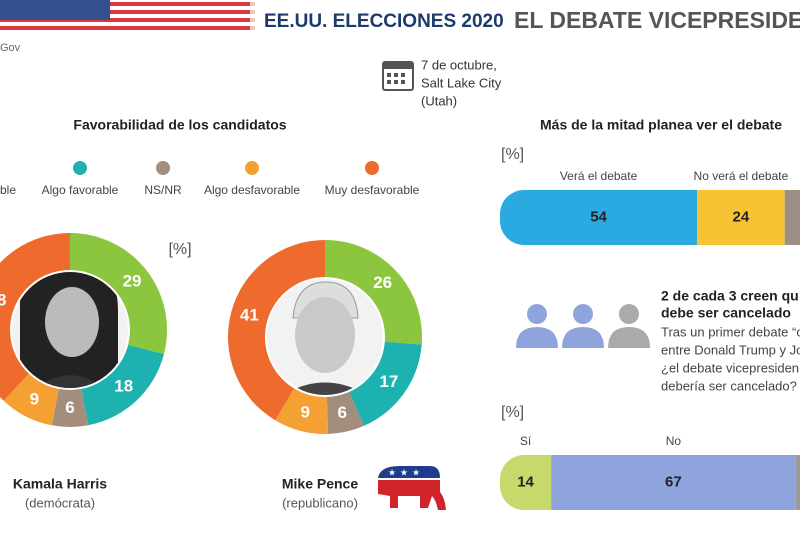 The height and width of the screenshot is (533, 800). I want to click on legend-label: Algo favorable, so click(80, 190).